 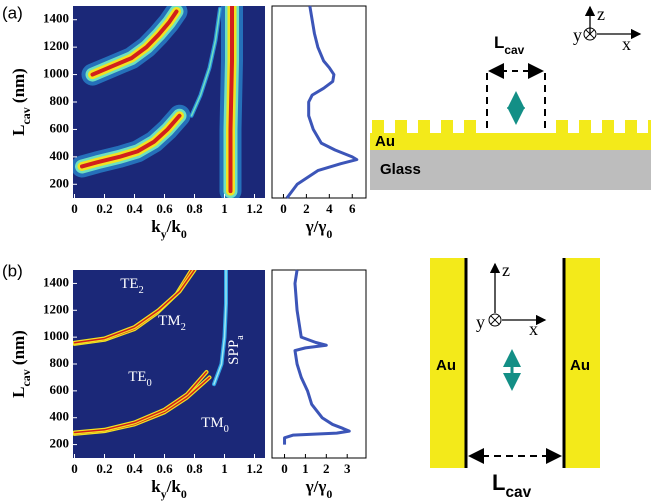 I want to click on x-tick-label: 2, so click(x=306, y=208).